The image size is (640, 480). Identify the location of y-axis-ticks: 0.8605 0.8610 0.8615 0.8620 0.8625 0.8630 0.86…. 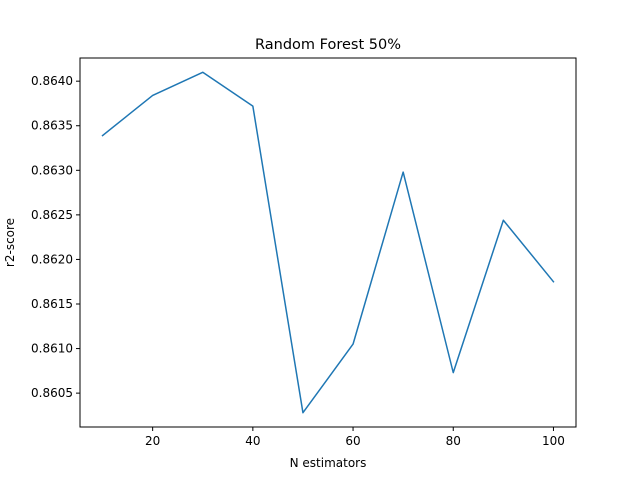
(55, 237).